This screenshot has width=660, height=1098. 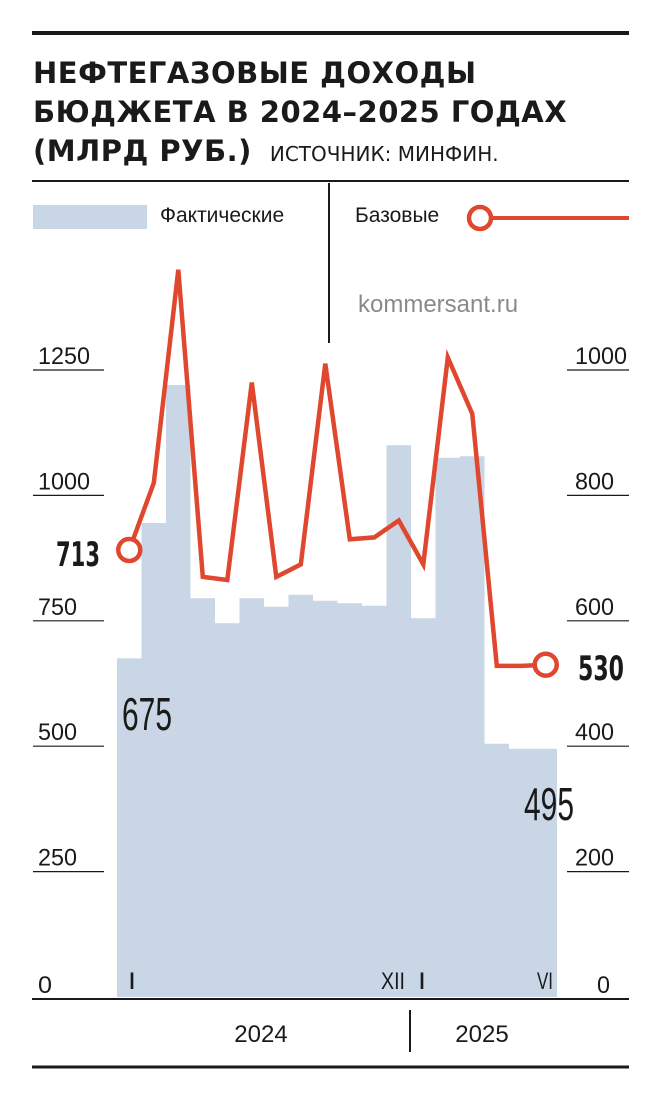 I want to click on title-line-1: НЕФТЕГАЗОВЫЕ ДОХОДЫ, so click(x=255, y=73).